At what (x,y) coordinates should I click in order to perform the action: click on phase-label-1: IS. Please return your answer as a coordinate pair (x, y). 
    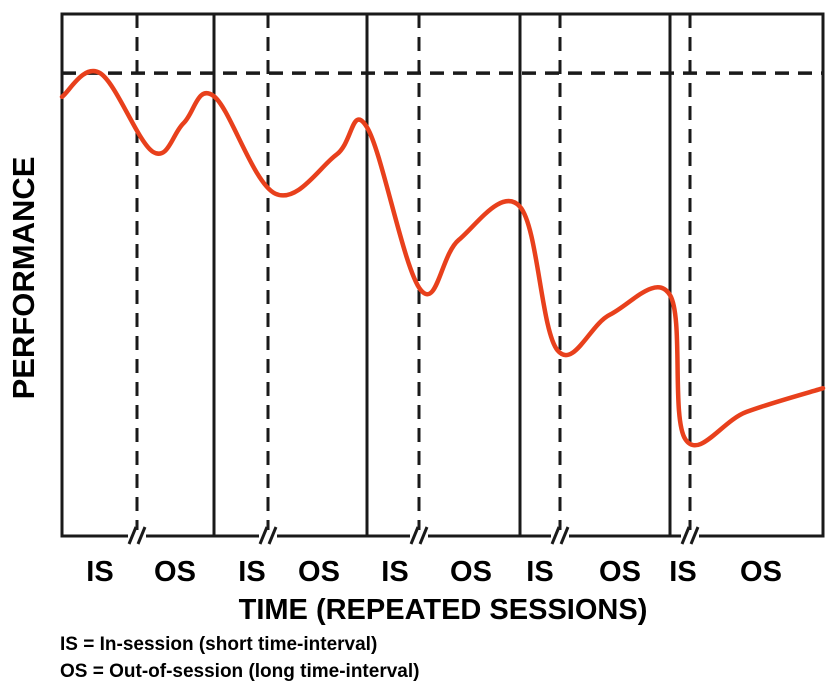
    Looking at the image, I should click on (99, 572).